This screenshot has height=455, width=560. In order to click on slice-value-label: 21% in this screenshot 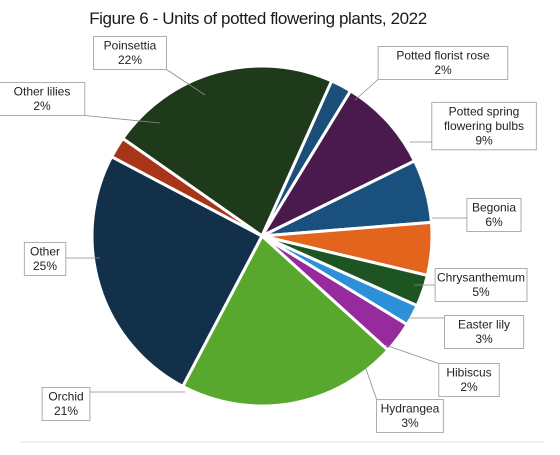, I will do `click(66, 411)`.